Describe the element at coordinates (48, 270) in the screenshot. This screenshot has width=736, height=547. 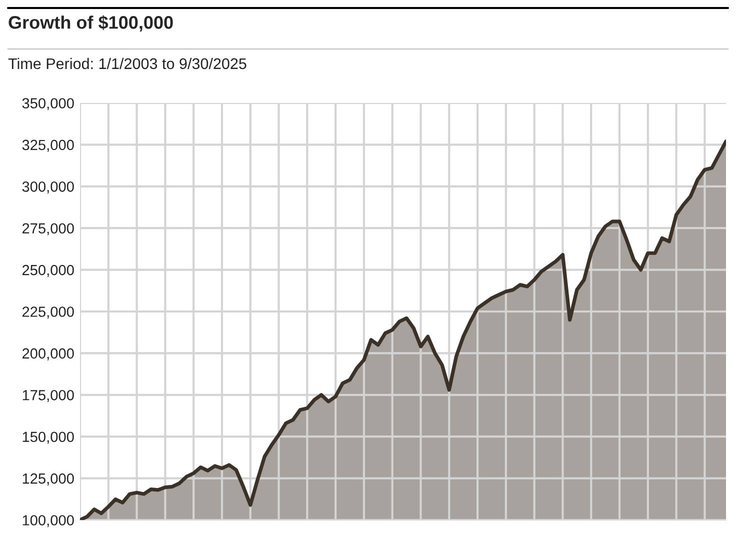
I see `y-tick-label: 250,000` at that location.